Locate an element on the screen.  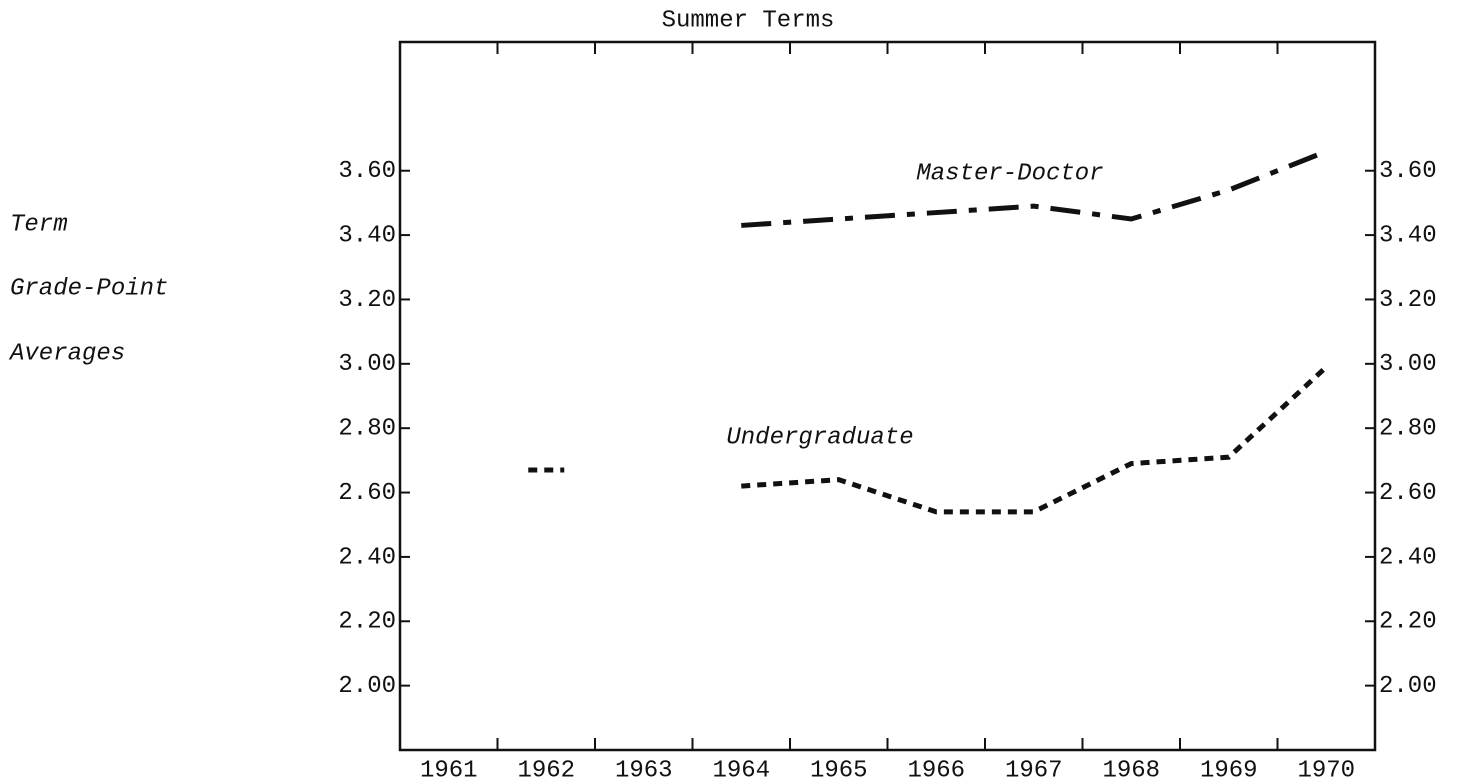
y-tick-label-right: 2.60 is located at coordinates (1408, 493).